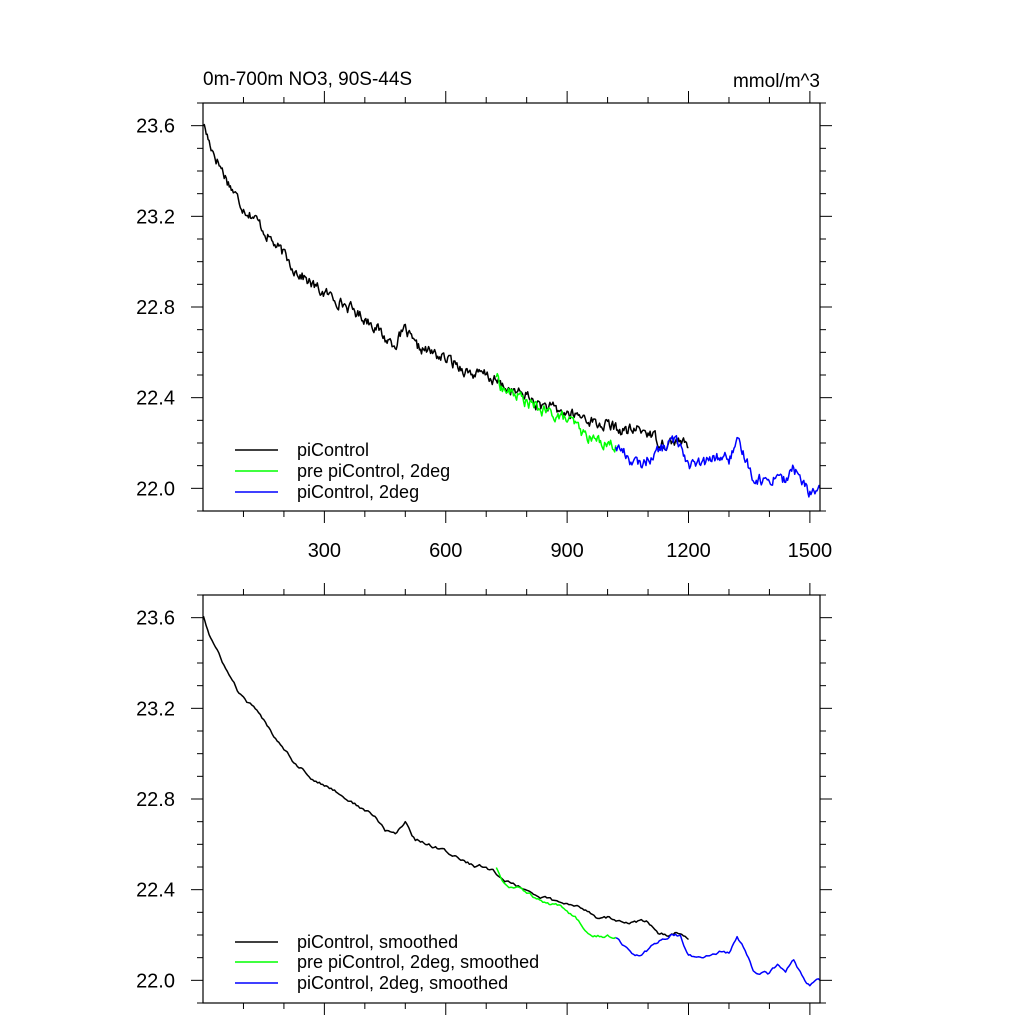  What do you see at coordinates (717, 466) in the screenshot?
I see `series-line-picontrol-2deg` at bounding box center [717, 466].